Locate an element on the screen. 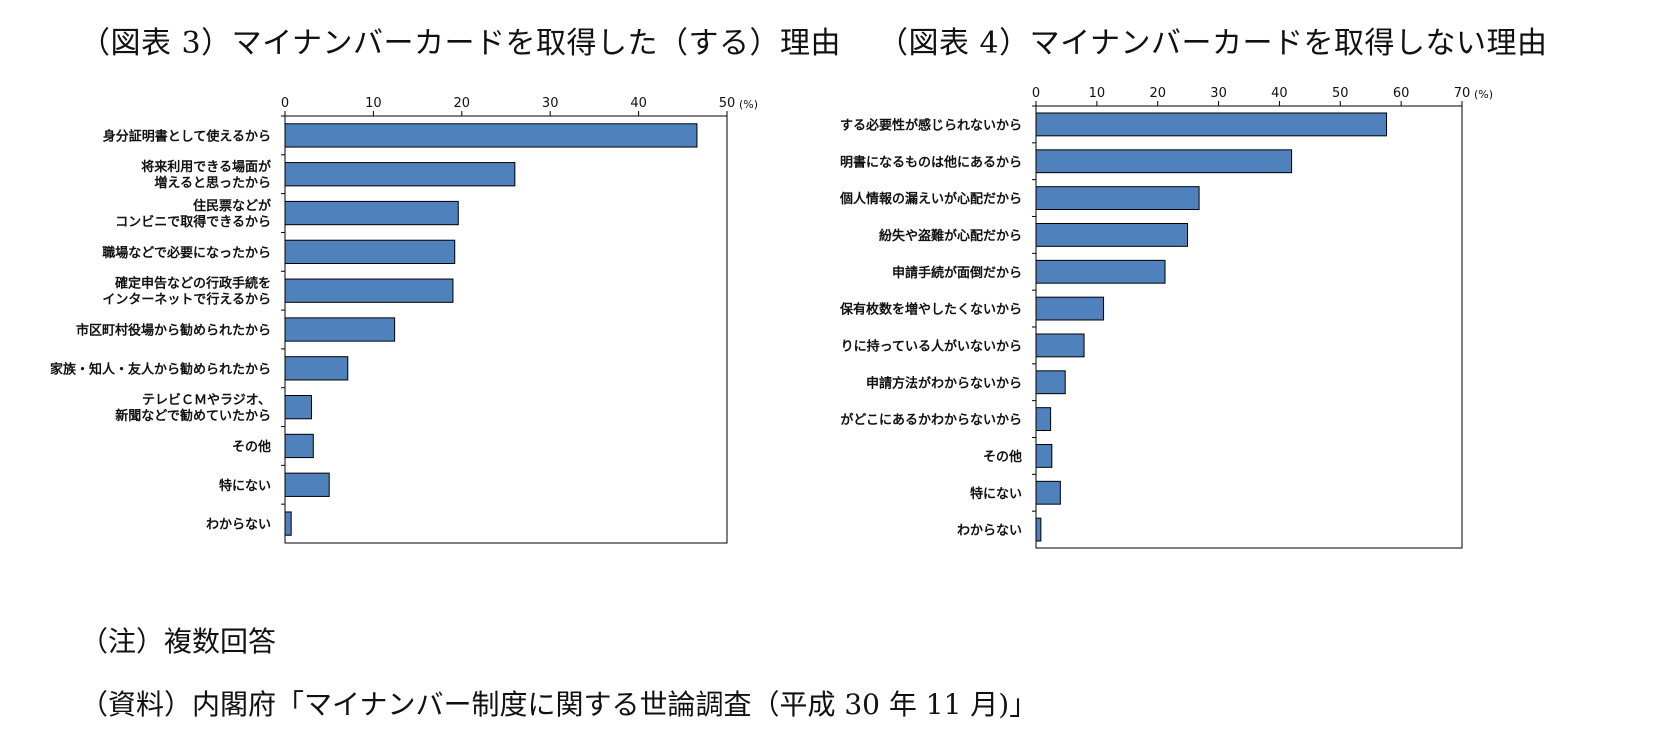 The height and width of the screenshot is (745, 1680). chart-title-right: （図表 4）マイナンバーカードを取得しない理由 is located at coordinates (1213, 43).